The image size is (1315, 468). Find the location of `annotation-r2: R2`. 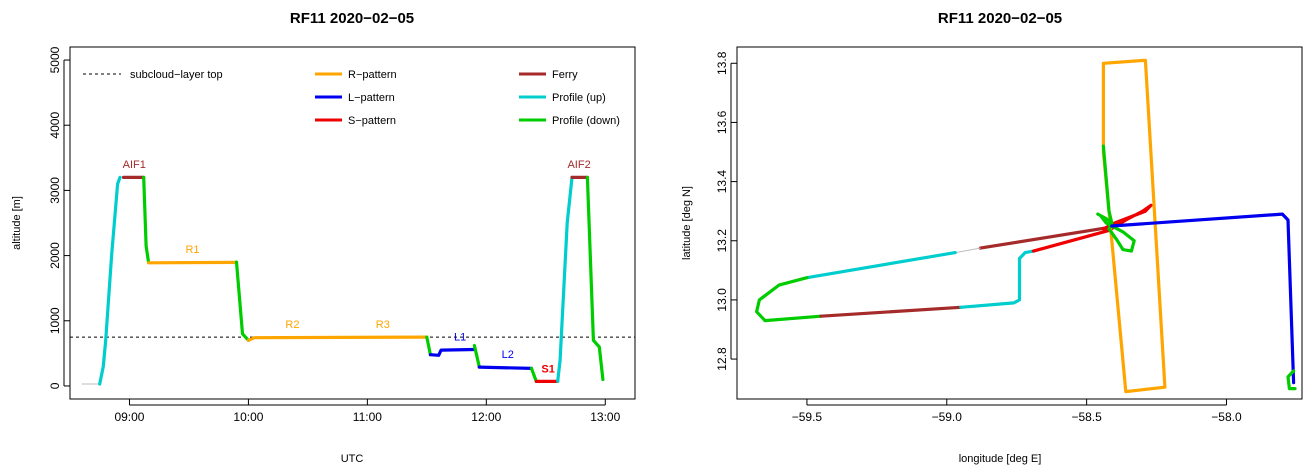

annotation-r2: R2 is located at coordinates (292, 325).